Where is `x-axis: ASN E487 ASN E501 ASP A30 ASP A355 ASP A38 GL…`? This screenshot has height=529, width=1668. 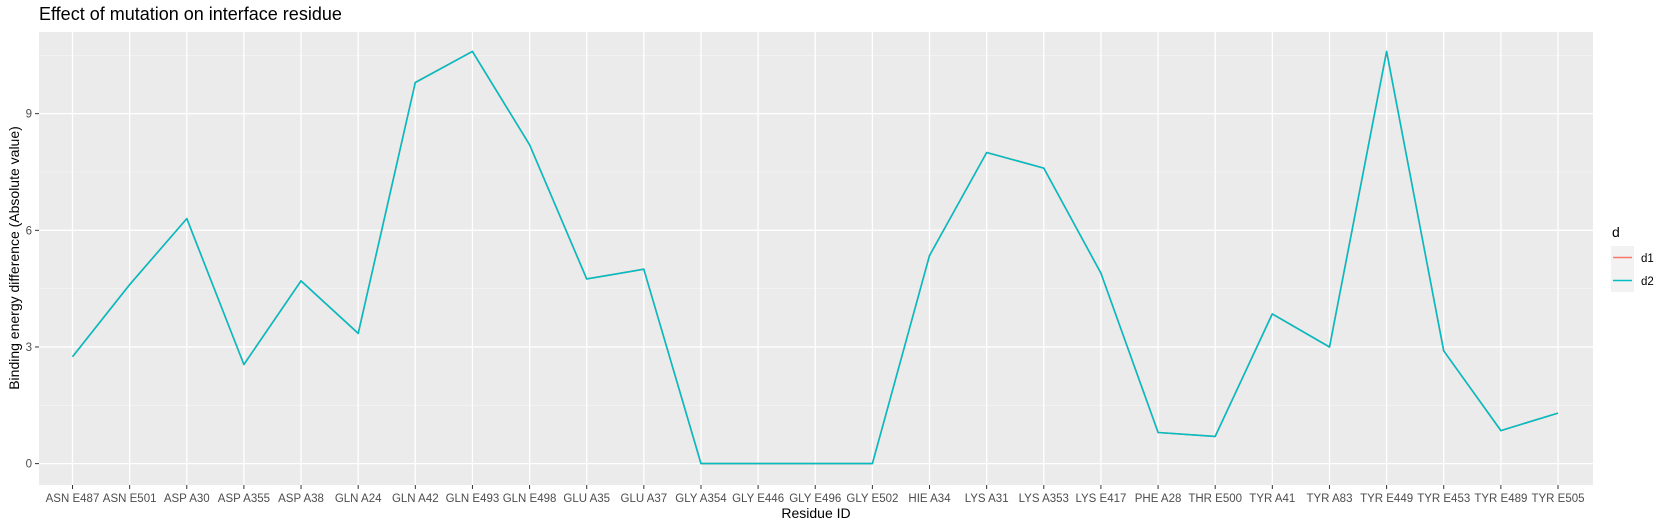
x-axis: ASN E487 ASN E501 ASP A30 ASP A355 ASP A38 GL… is located at coordinates (815, 495).